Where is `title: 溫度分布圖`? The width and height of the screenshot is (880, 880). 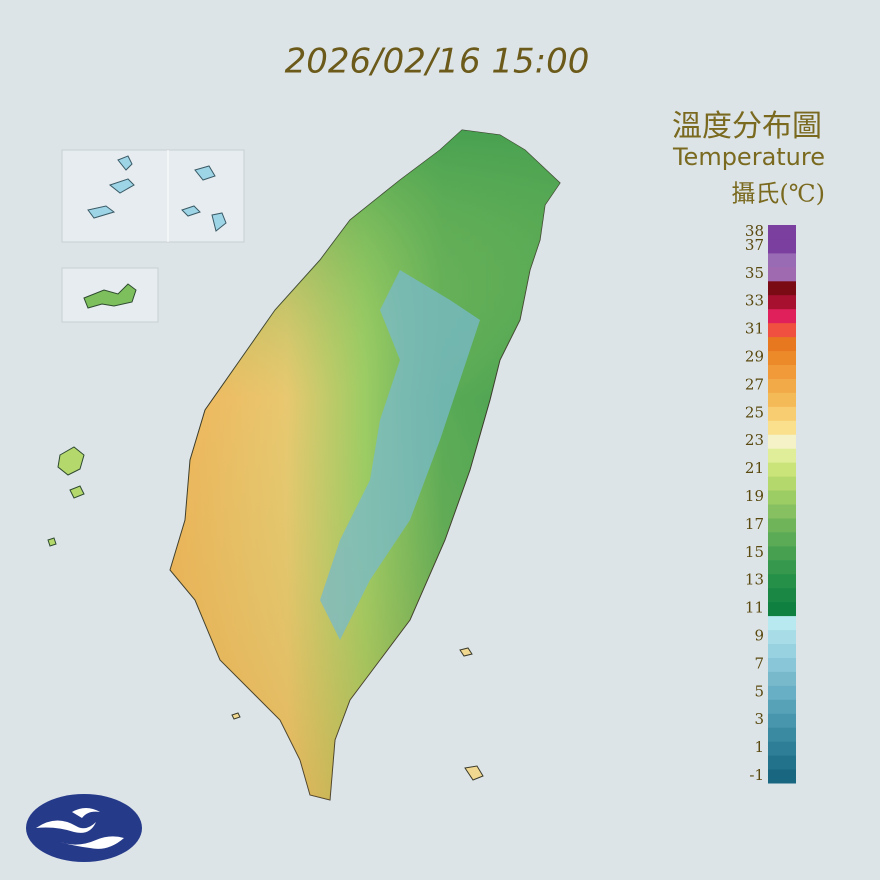
title: 溫度分布圖 is located at coordinates (747, 126).